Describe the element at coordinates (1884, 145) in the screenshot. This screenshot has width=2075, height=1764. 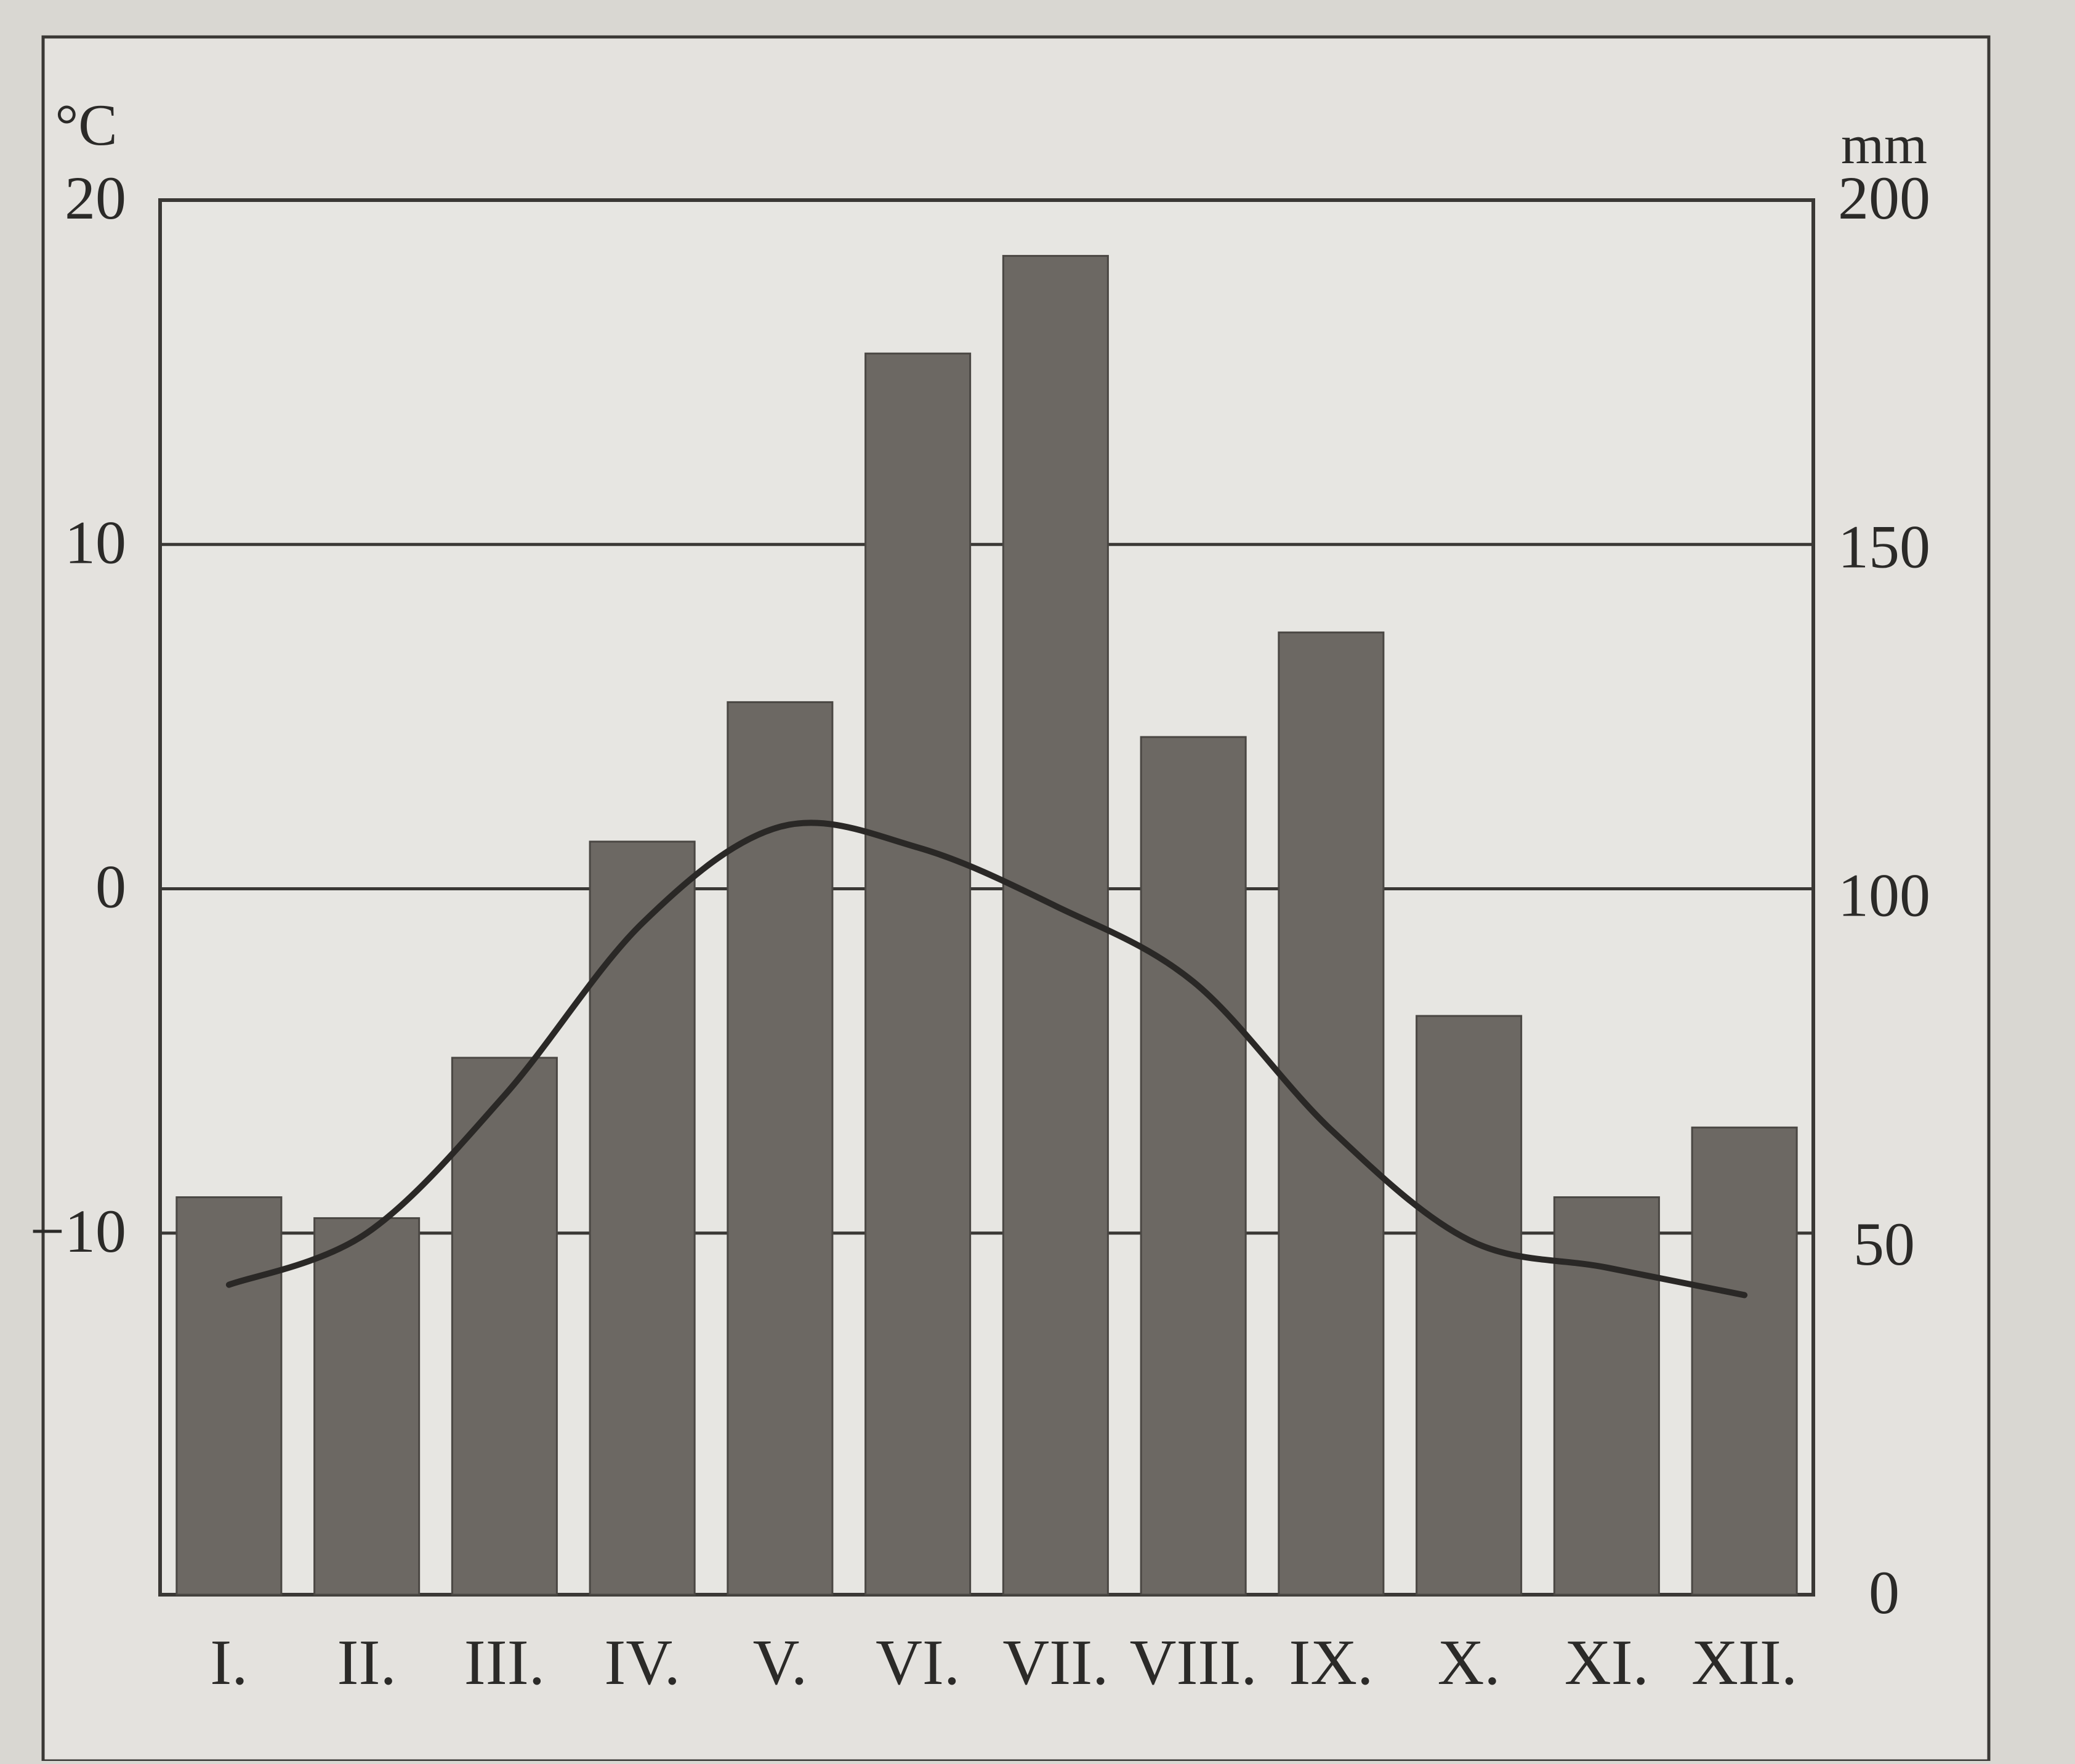
I see `right-axis-unit: mm` at that location.